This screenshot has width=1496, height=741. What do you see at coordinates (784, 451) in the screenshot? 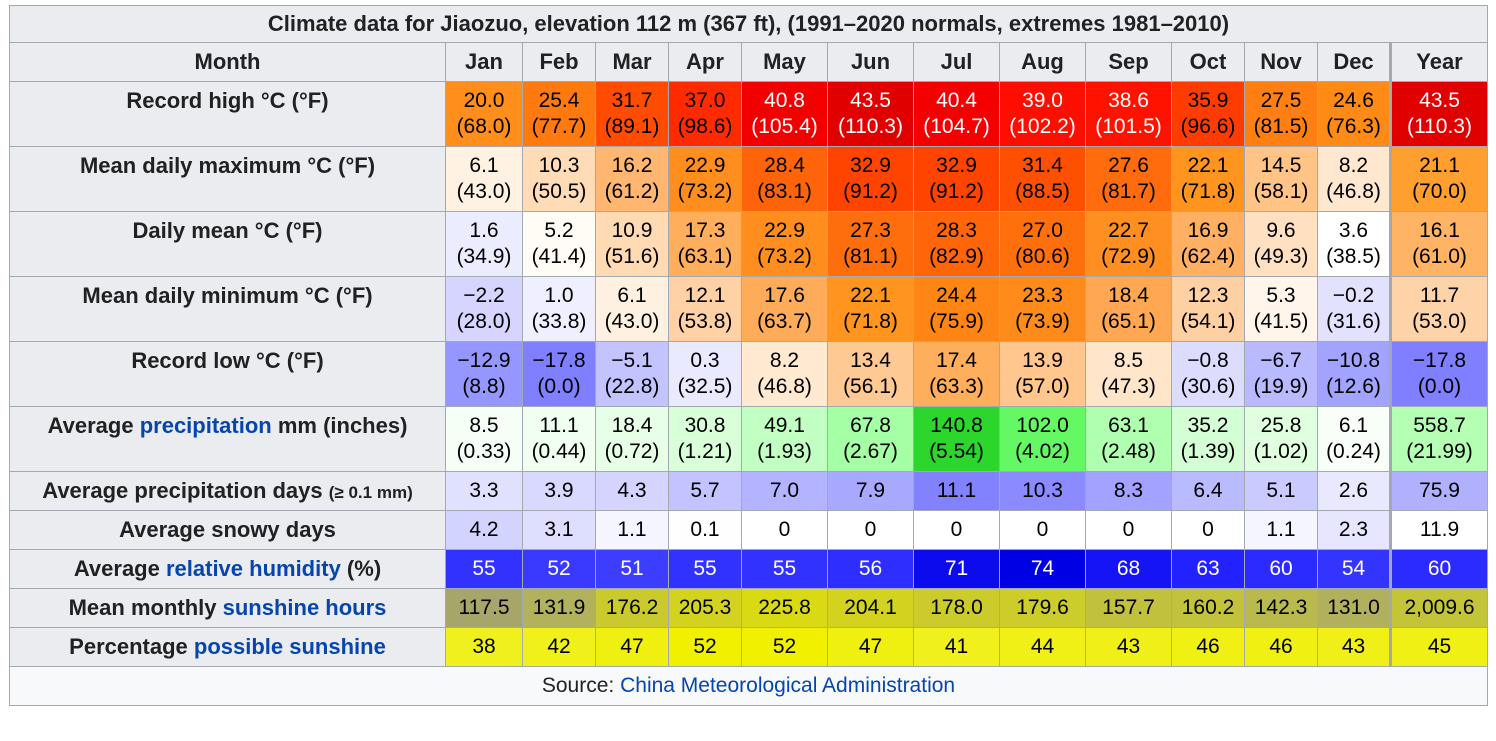
I see `fahrenheit-value: (1.93)` at bounding box center [784, 451].